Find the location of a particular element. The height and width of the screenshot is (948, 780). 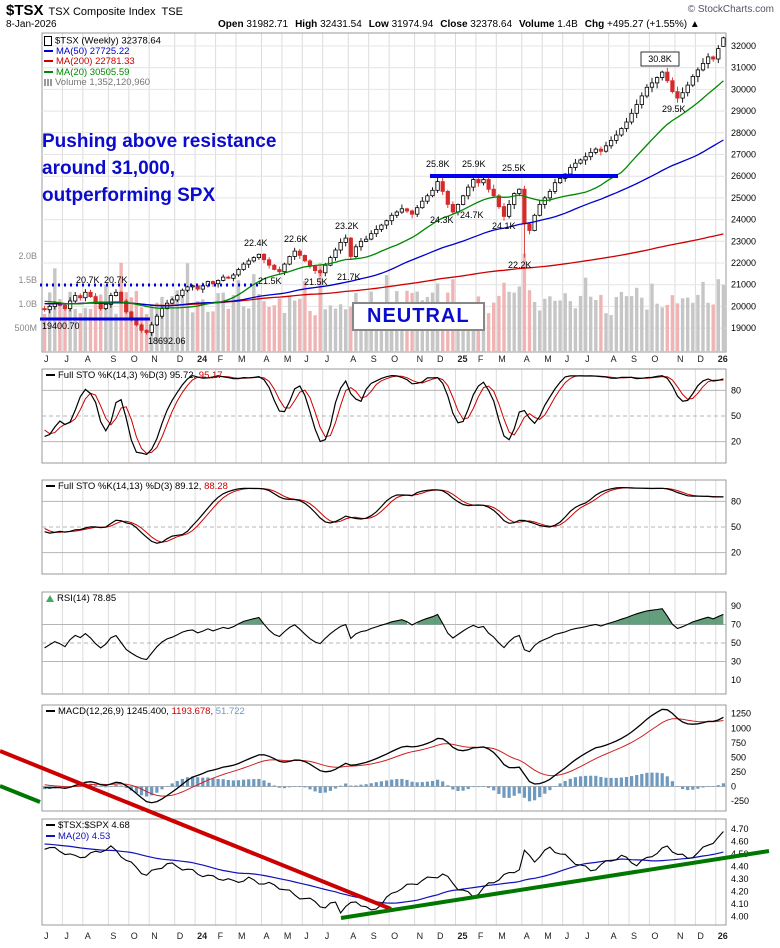

macd-hist-value: 51.722 is located at coordinates (230, 711).